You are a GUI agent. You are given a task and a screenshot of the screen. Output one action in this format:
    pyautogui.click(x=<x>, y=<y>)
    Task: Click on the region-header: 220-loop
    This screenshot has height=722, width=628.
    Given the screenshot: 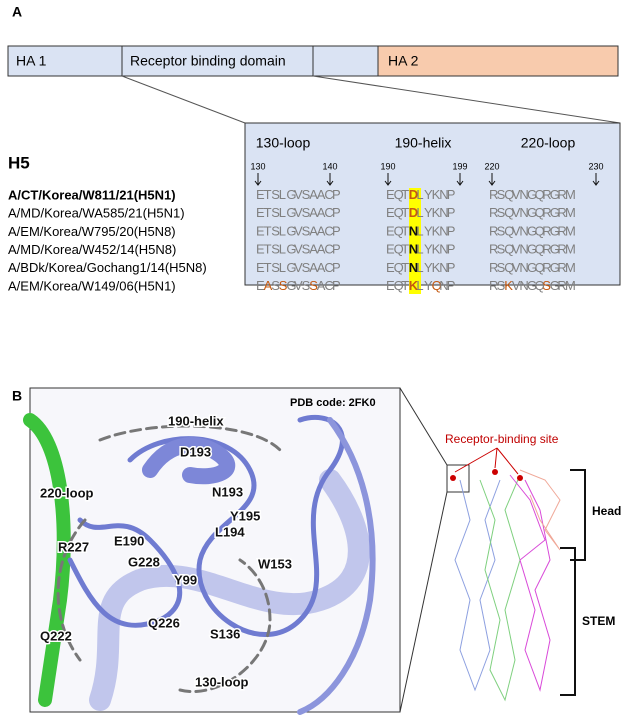 What is the action you would take?
    pyautogui.click(x=548, y=143)
    